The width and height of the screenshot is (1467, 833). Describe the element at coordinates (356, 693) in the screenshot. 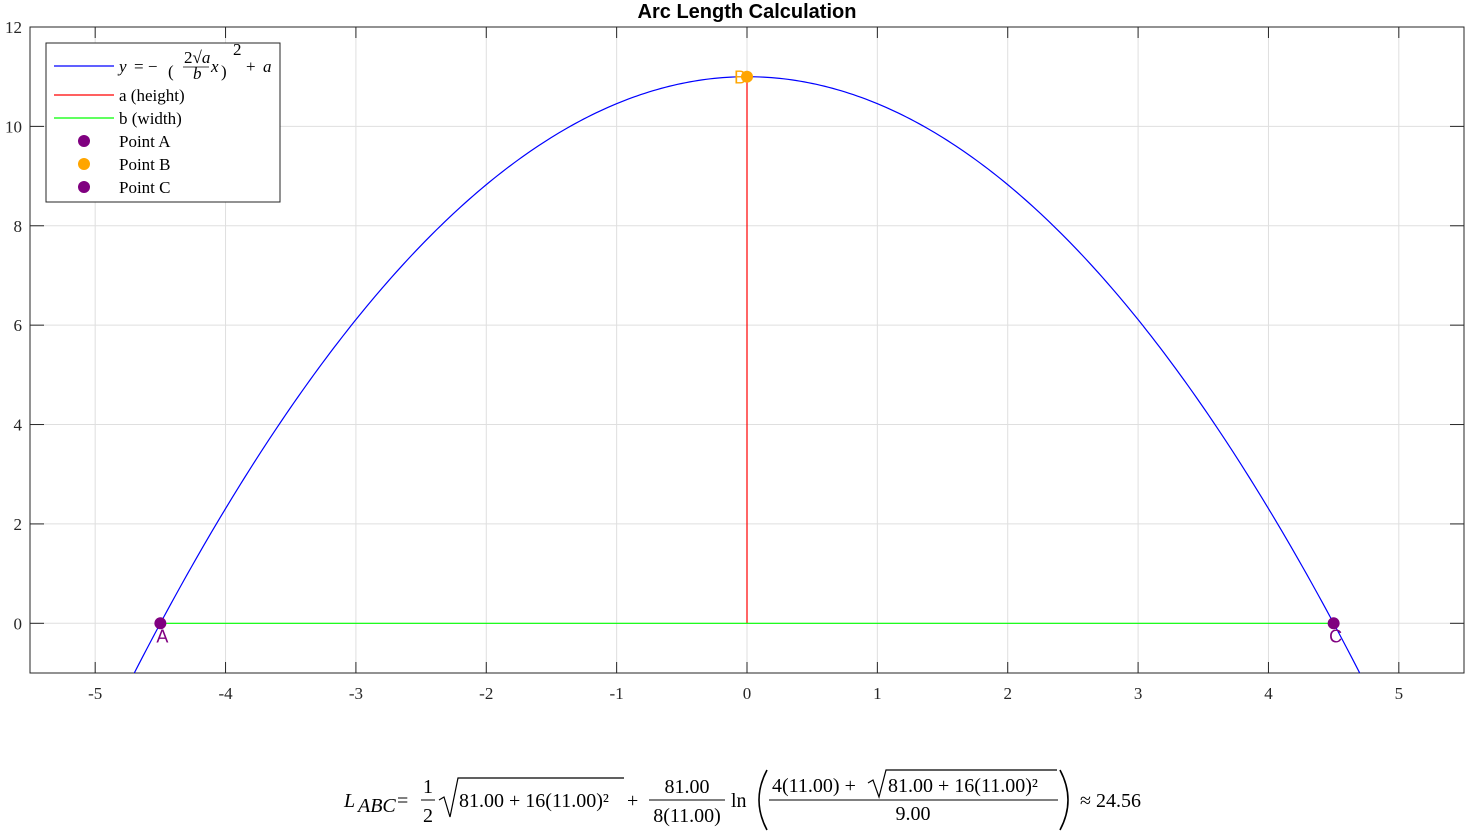

I see `x-tick-label: -3` at that location.